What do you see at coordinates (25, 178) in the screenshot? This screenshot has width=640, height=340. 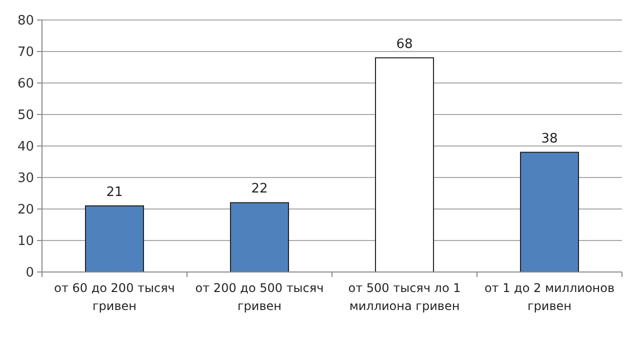 I see `y-tick-label: 30` at bounding box center [25, 178].